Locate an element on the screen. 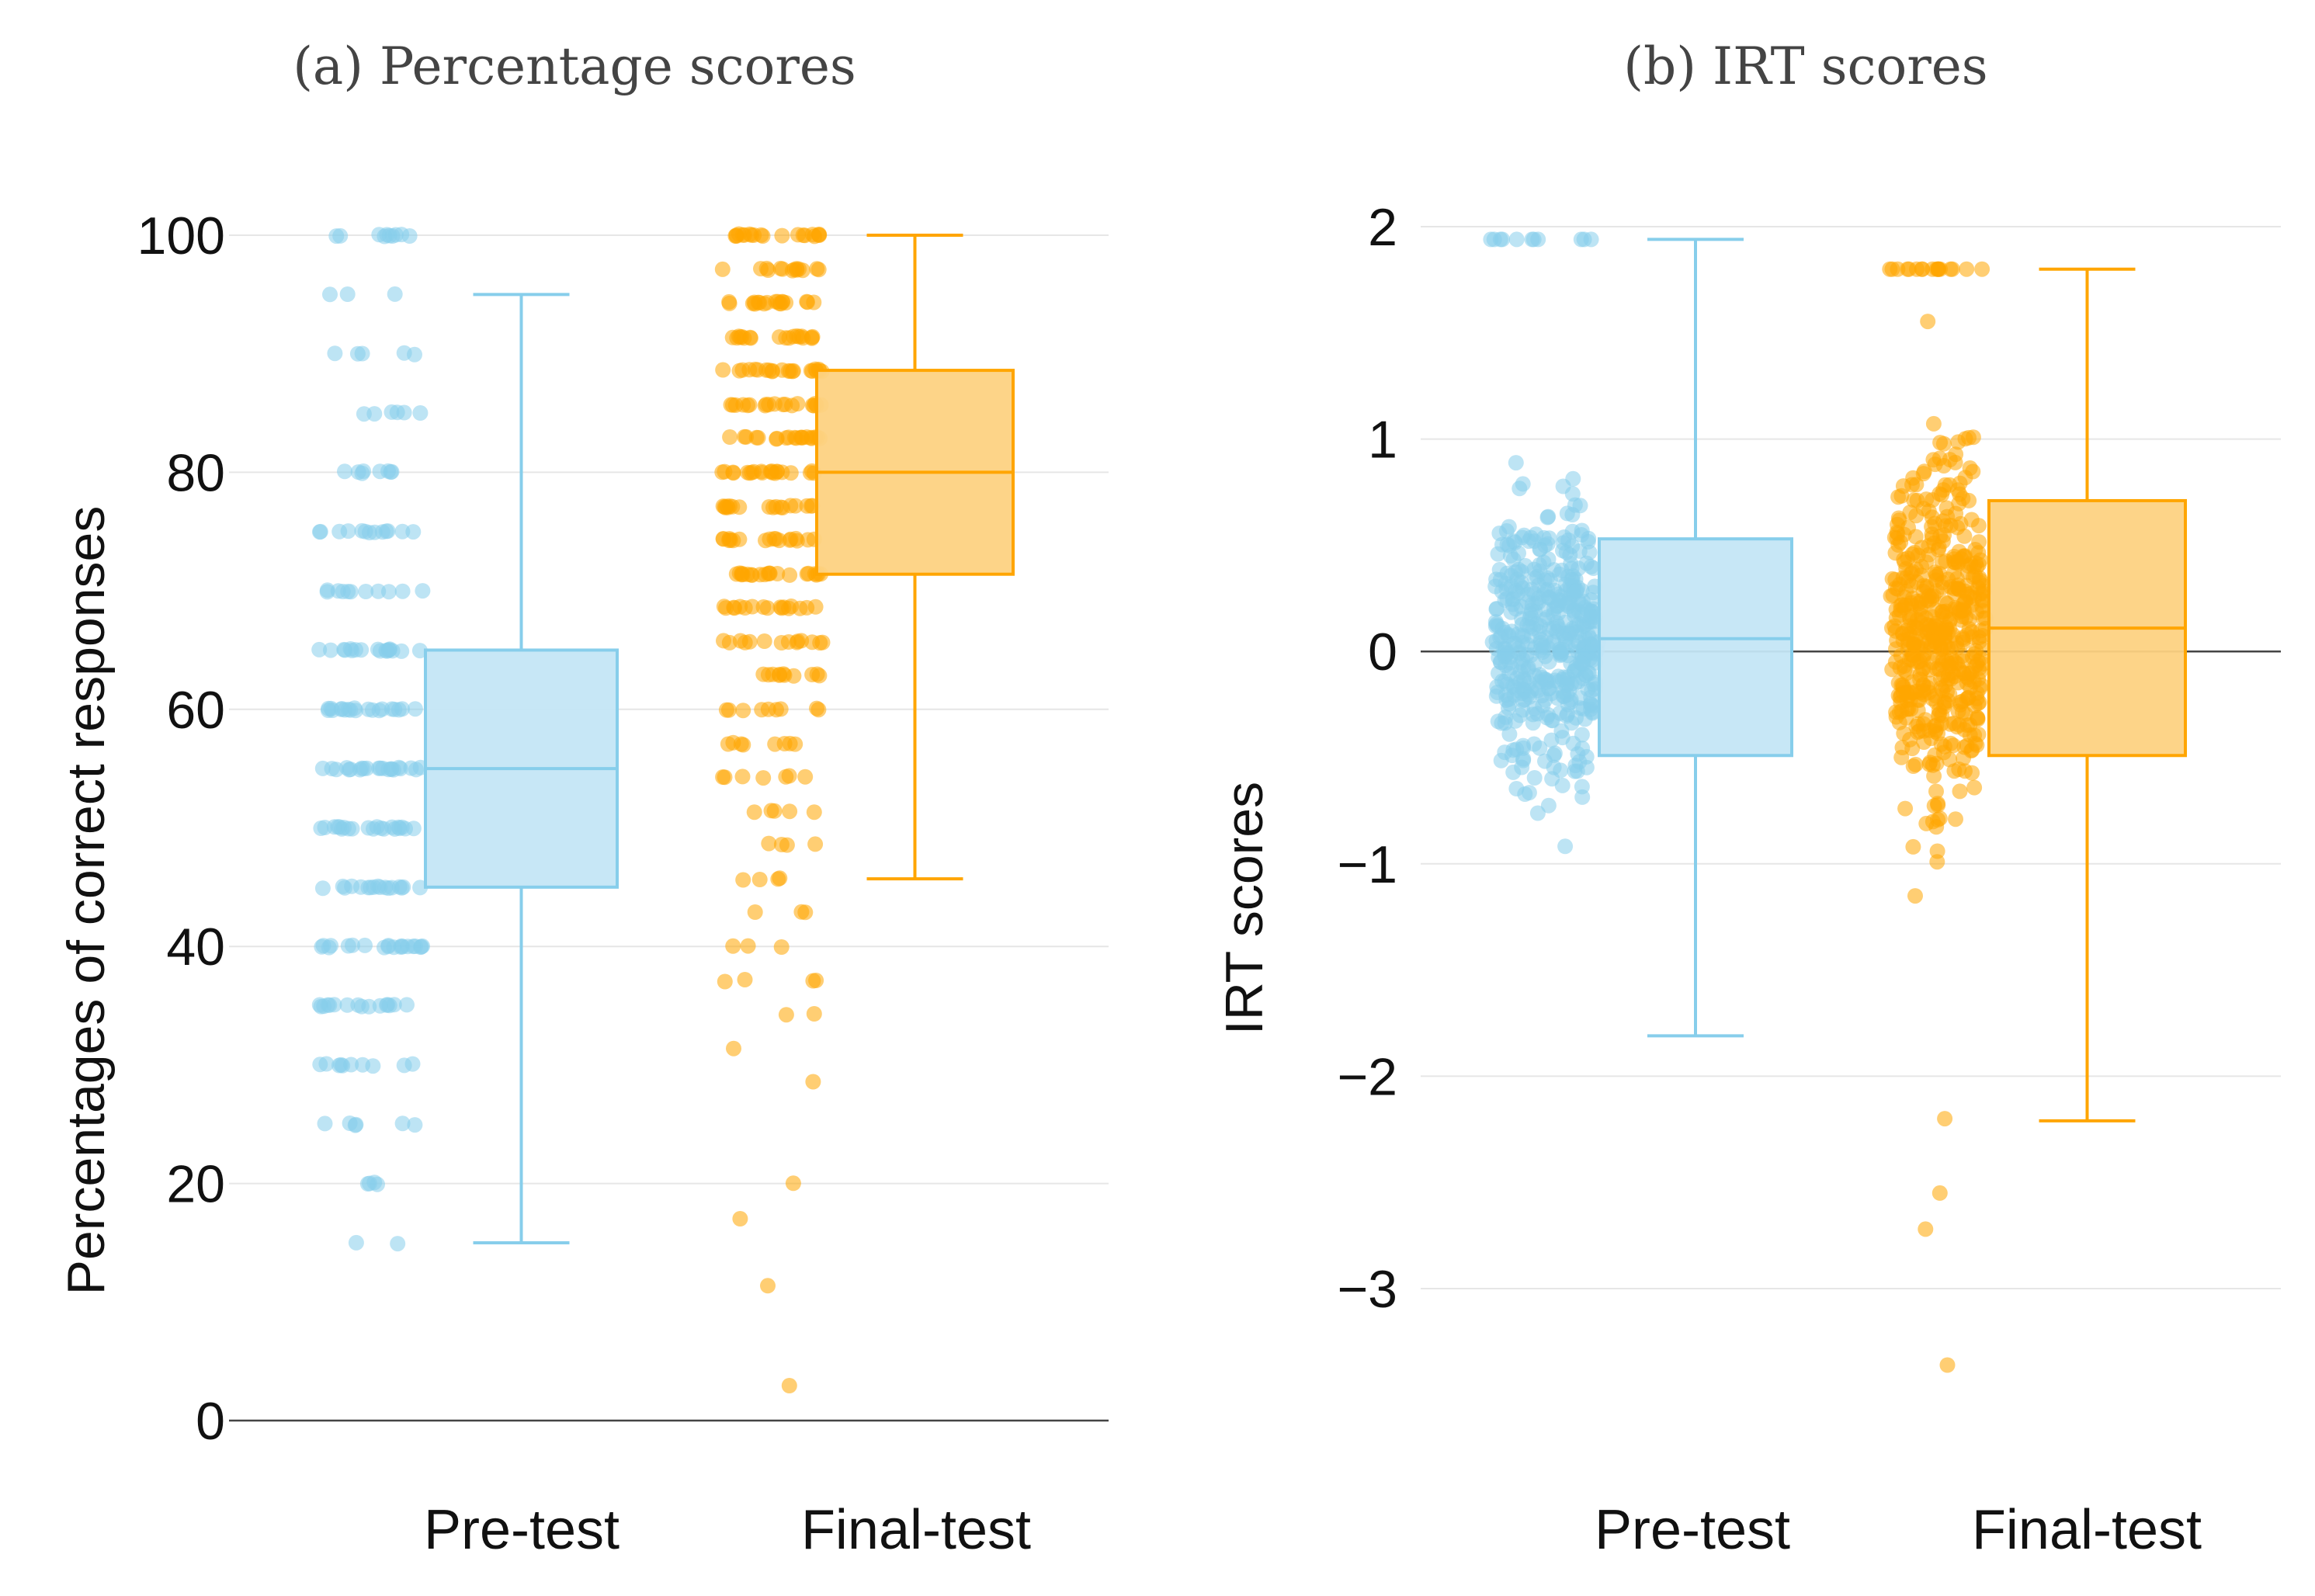  y-tick-label: 1 is located at coordinates (1382, 440).